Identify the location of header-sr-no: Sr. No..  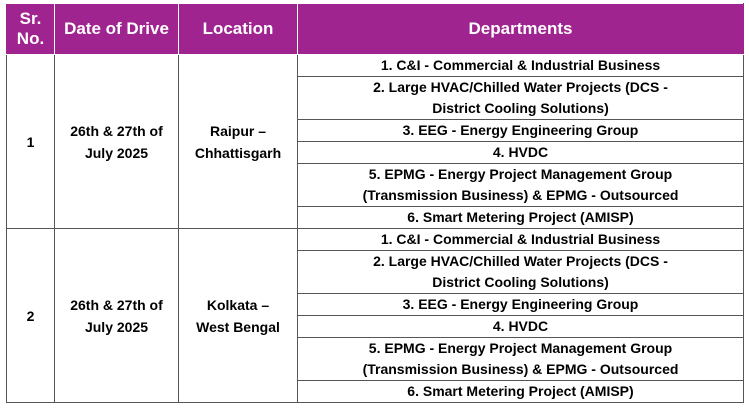
(30, 29).